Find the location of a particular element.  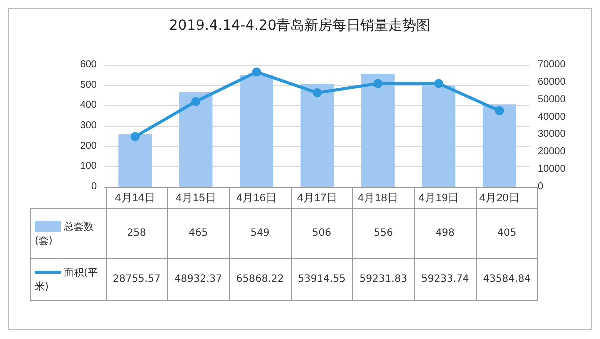

data-label: 48932.37 is located at coordinates (199, 279).